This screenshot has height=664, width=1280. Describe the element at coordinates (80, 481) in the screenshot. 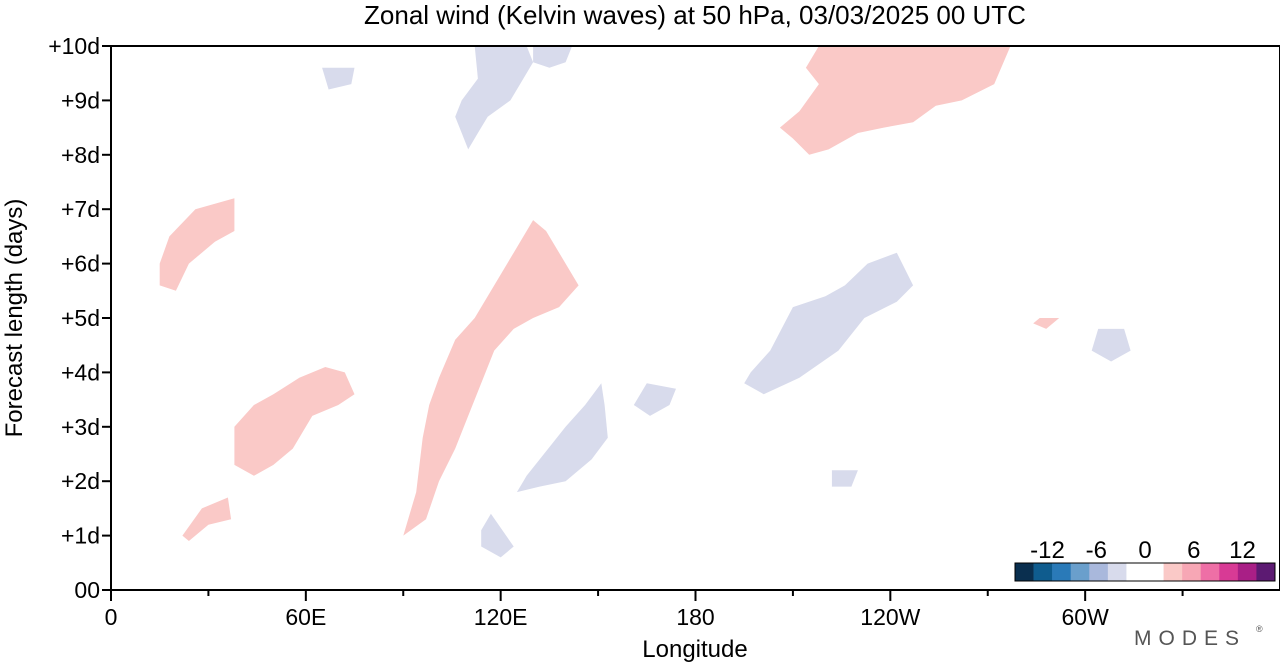

I see `y-tick-label: +2d` at that location.